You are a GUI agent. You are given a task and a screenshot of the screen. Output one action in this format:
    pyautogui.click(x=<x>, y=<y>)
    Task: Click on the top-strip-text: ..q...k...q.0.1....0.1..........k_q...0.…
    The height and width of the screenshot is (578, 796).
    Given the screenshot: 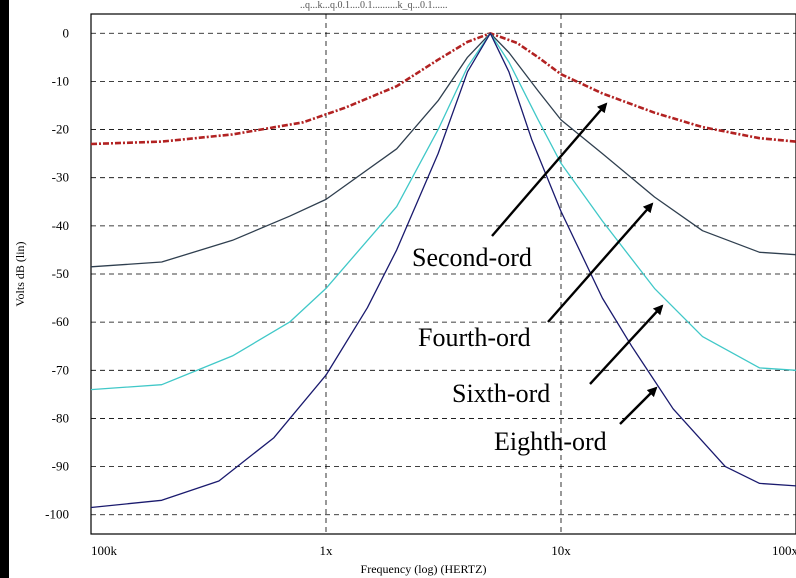 What is the action you would take?
    pyautogui.click(x=374, y=5)
    